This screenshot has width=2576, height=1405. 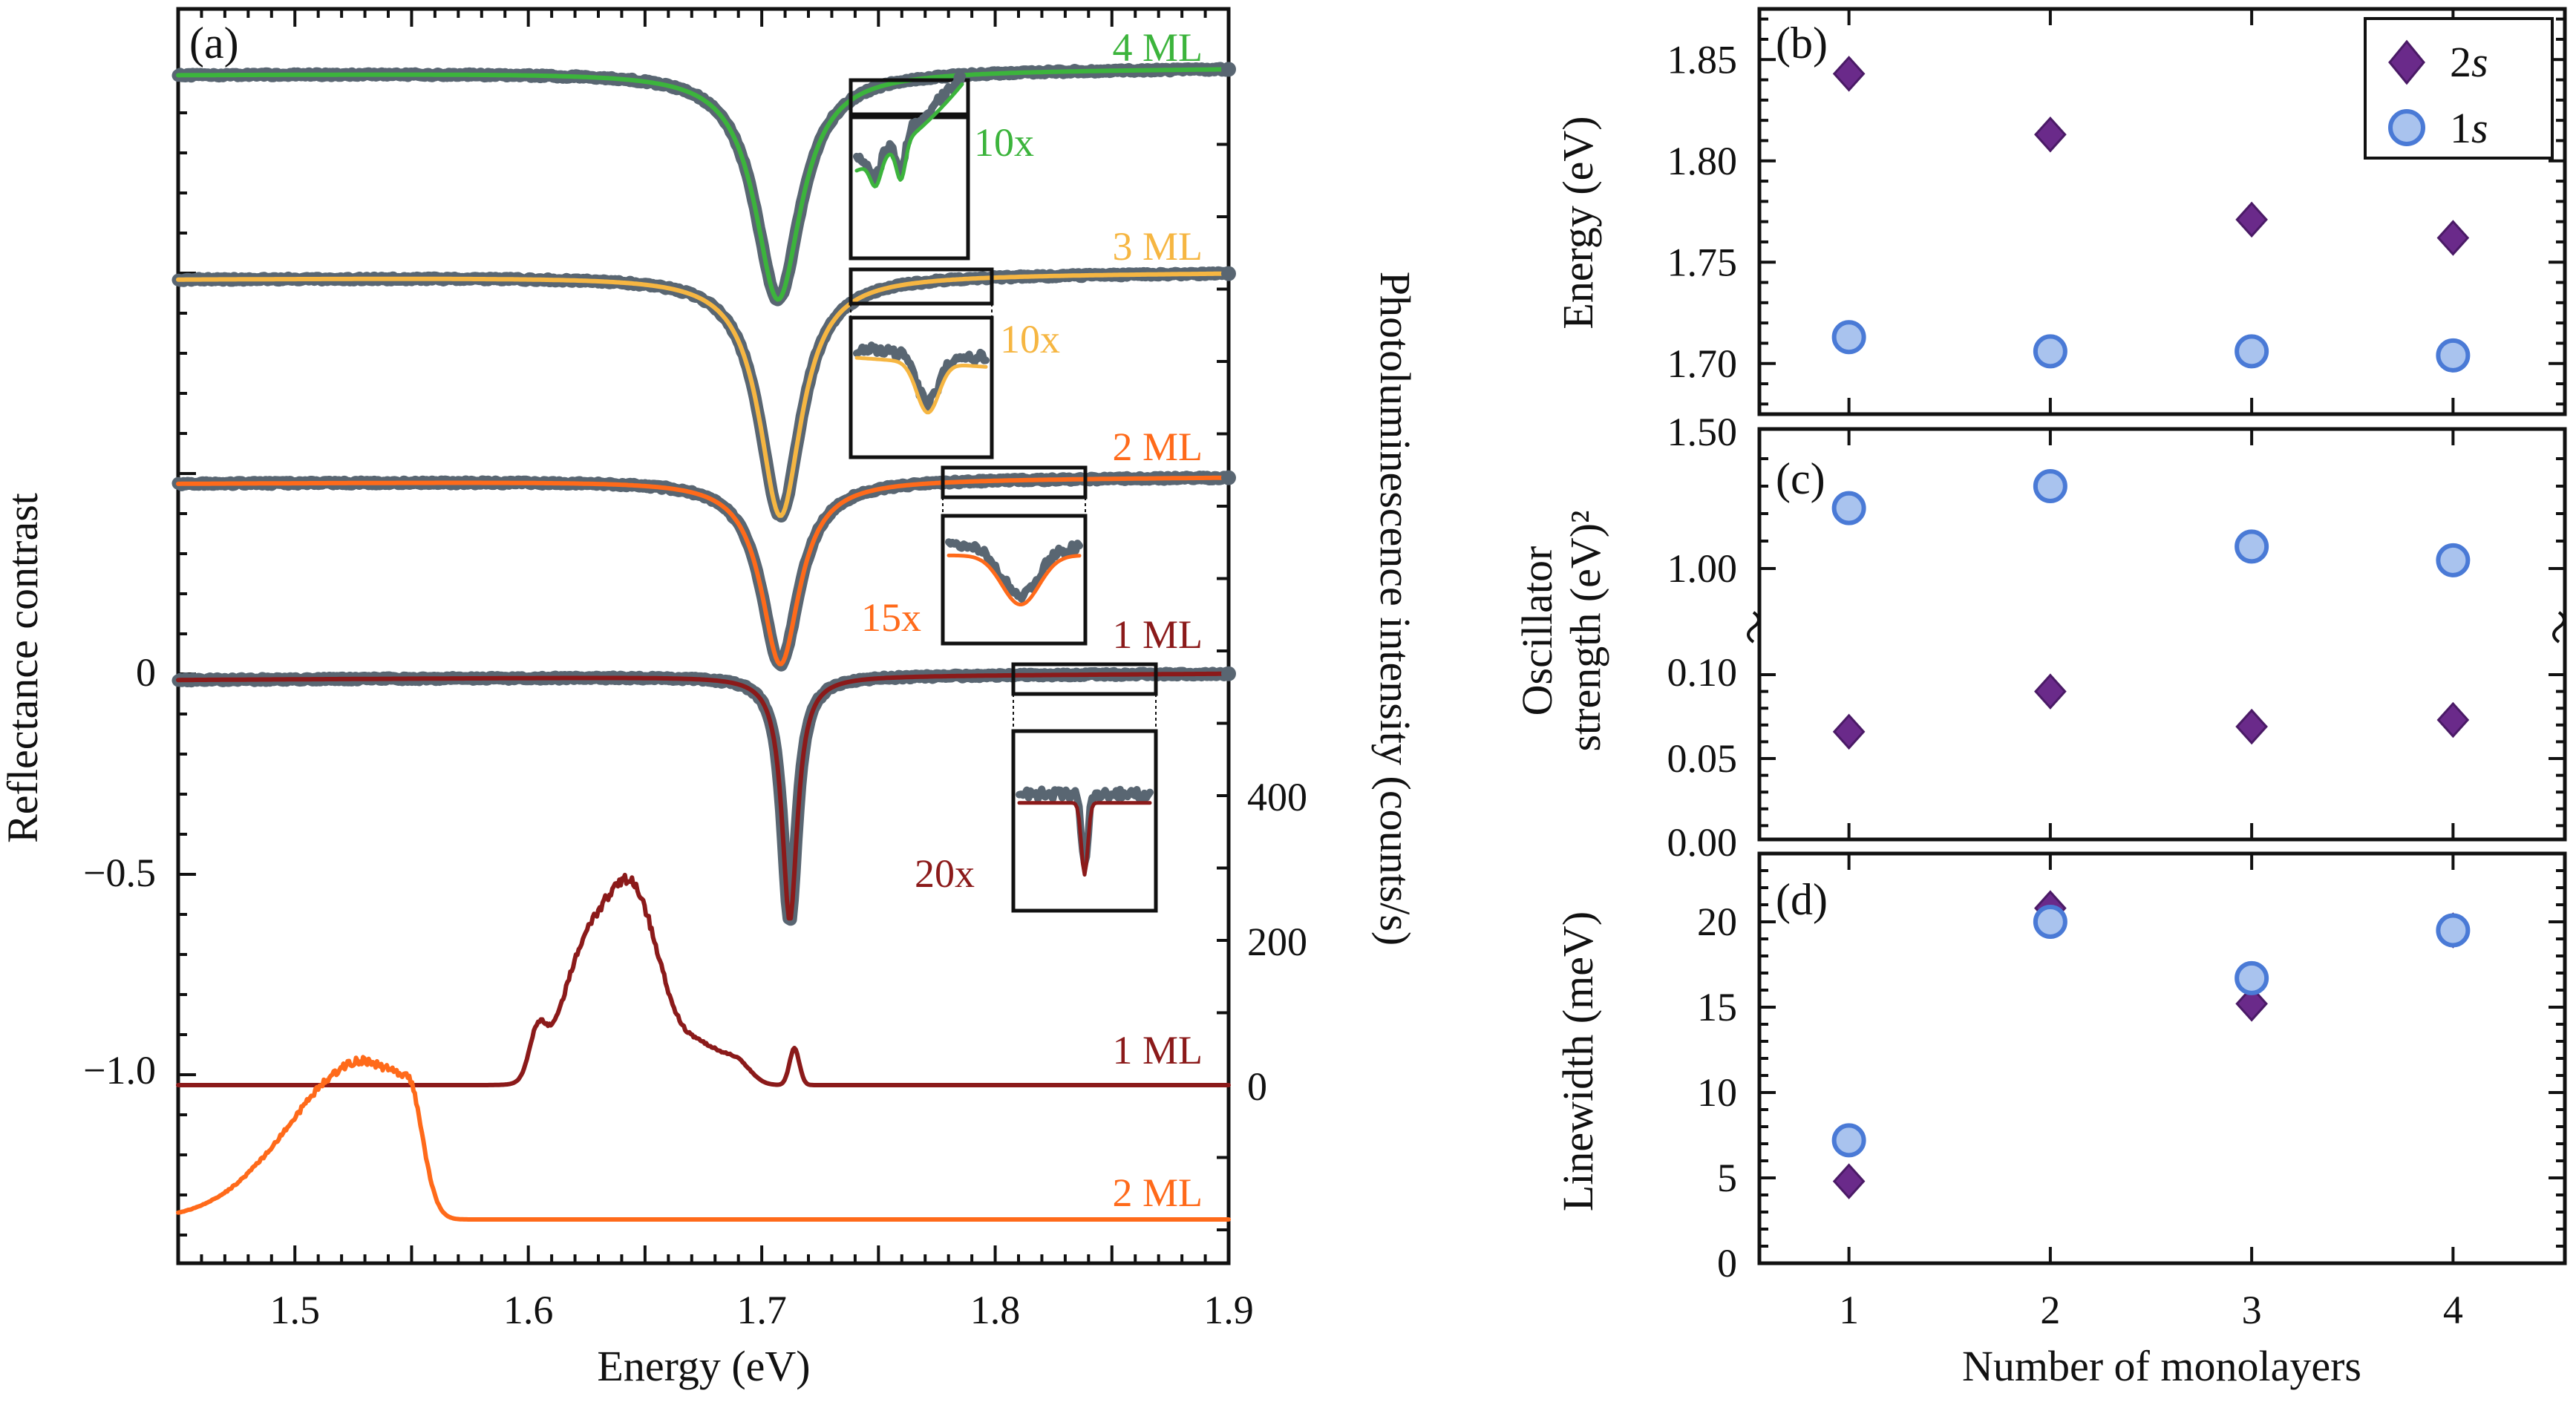 What do you see at coordinates (2453, 1310) in the screenshot?
I see `d-xtick-label: 4` at bounding box center [2453, 1310].